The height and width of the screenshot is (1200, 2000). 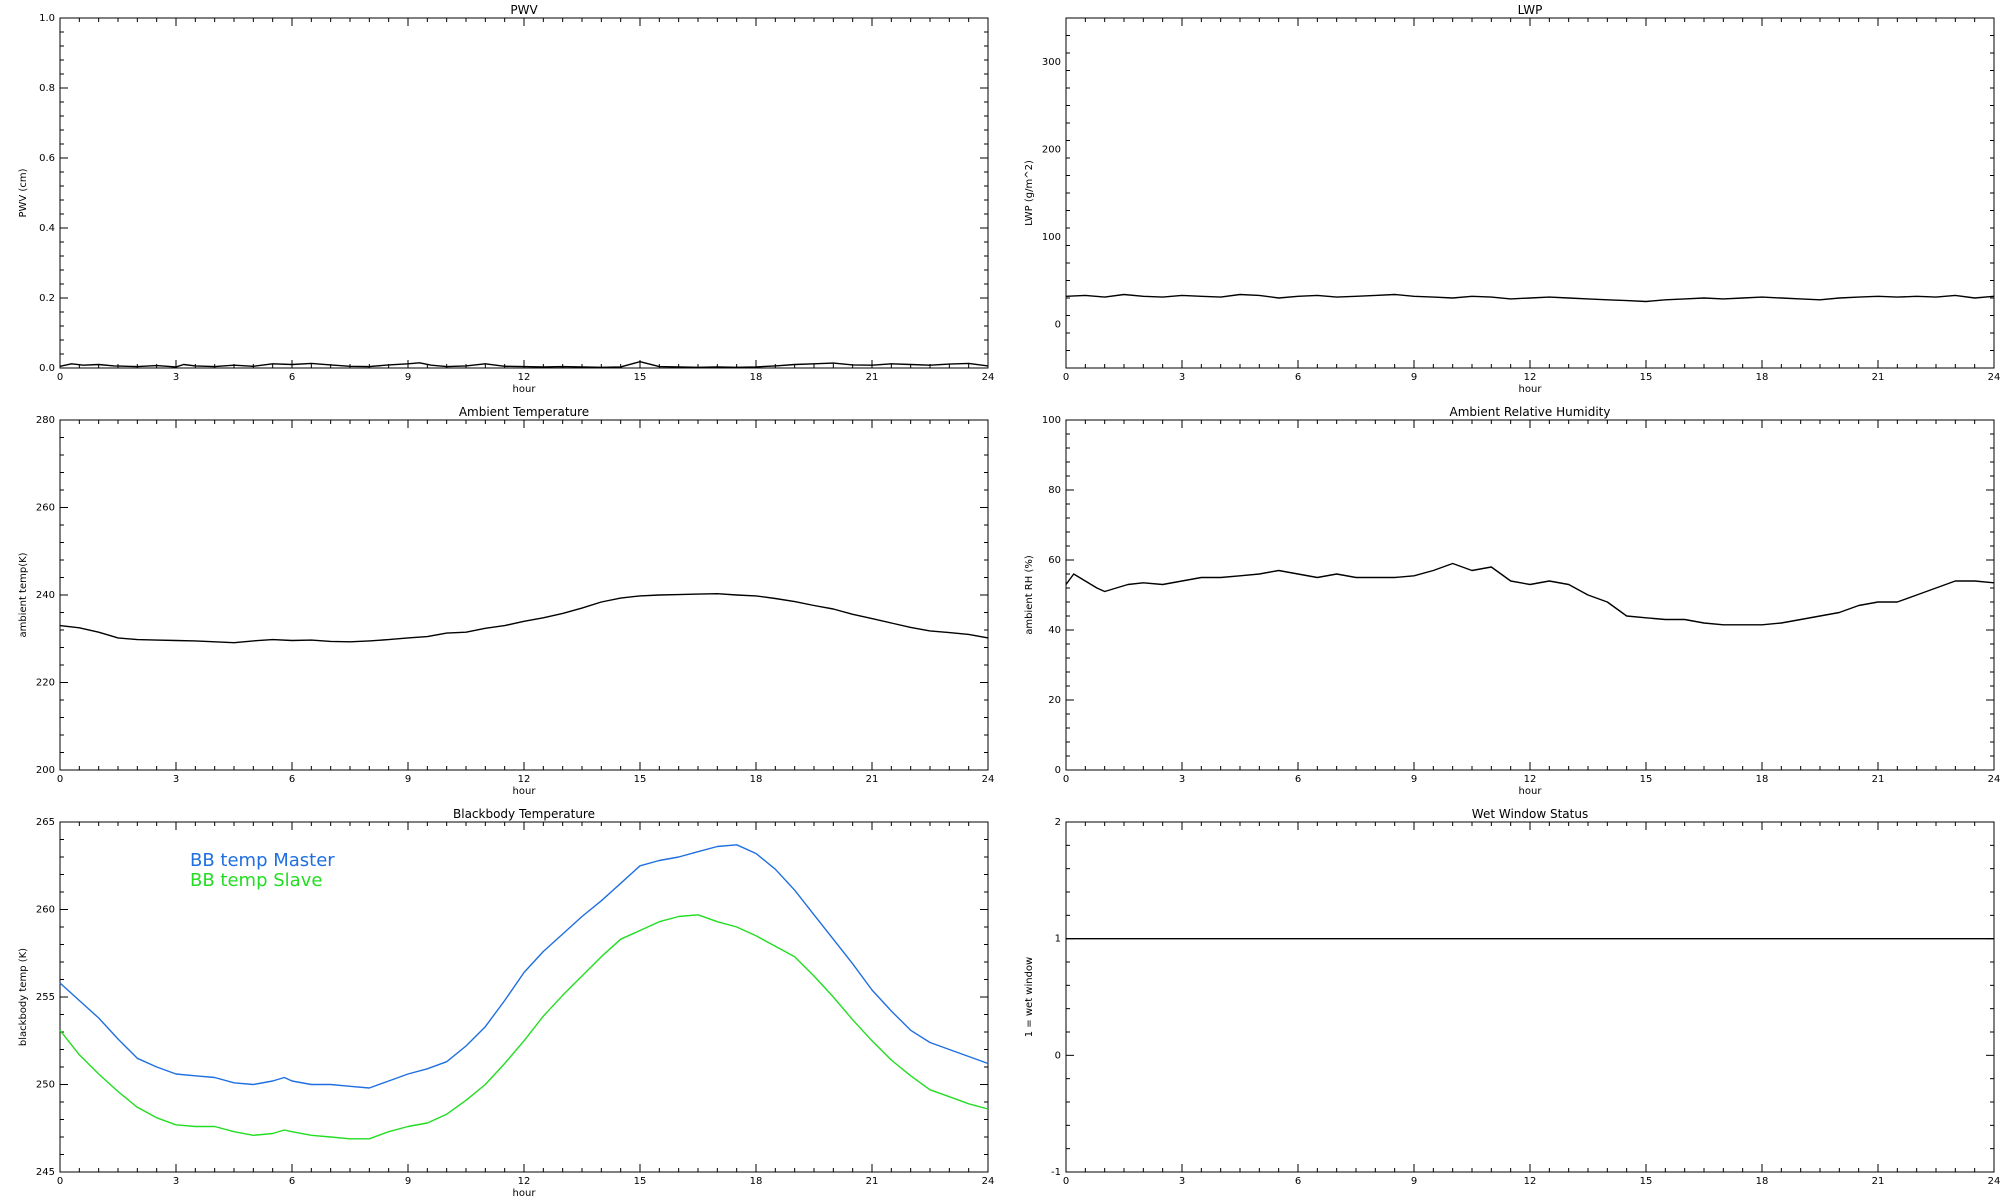 What do you see at coordinates (23, 594) in the screenshot?
I see `y-axis-label: ambient temp(K)` at bounding box center [23, 594].